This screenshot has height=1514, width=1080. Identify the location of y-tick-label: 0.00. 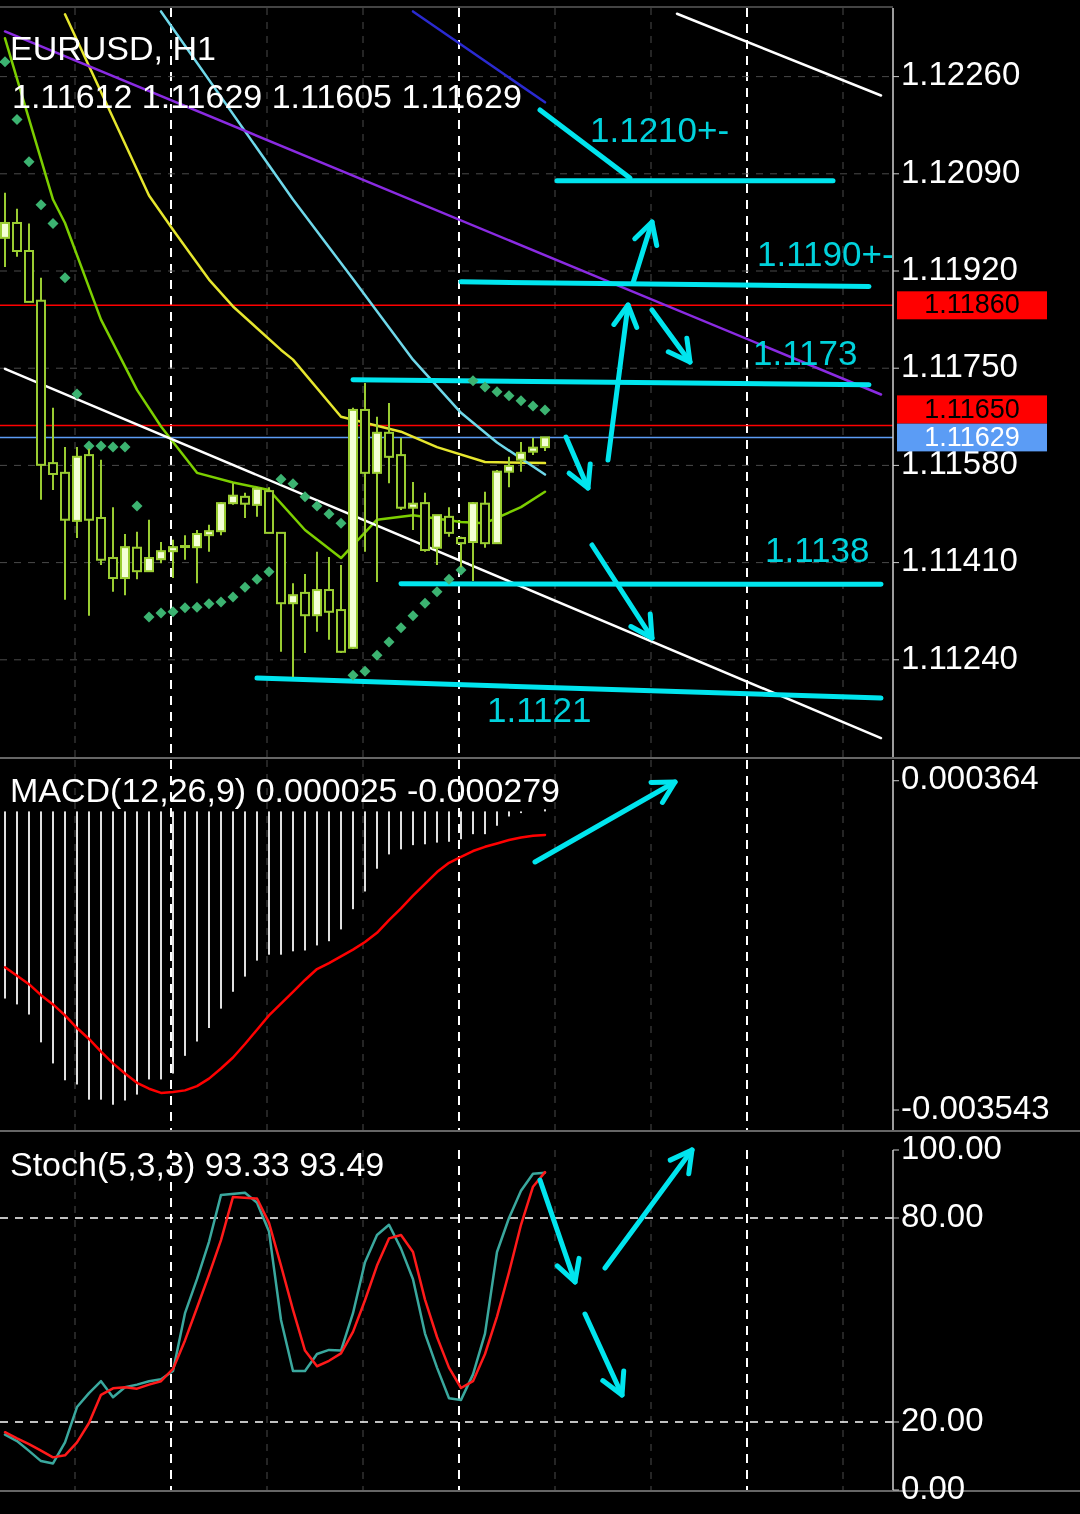
(933, 1487).